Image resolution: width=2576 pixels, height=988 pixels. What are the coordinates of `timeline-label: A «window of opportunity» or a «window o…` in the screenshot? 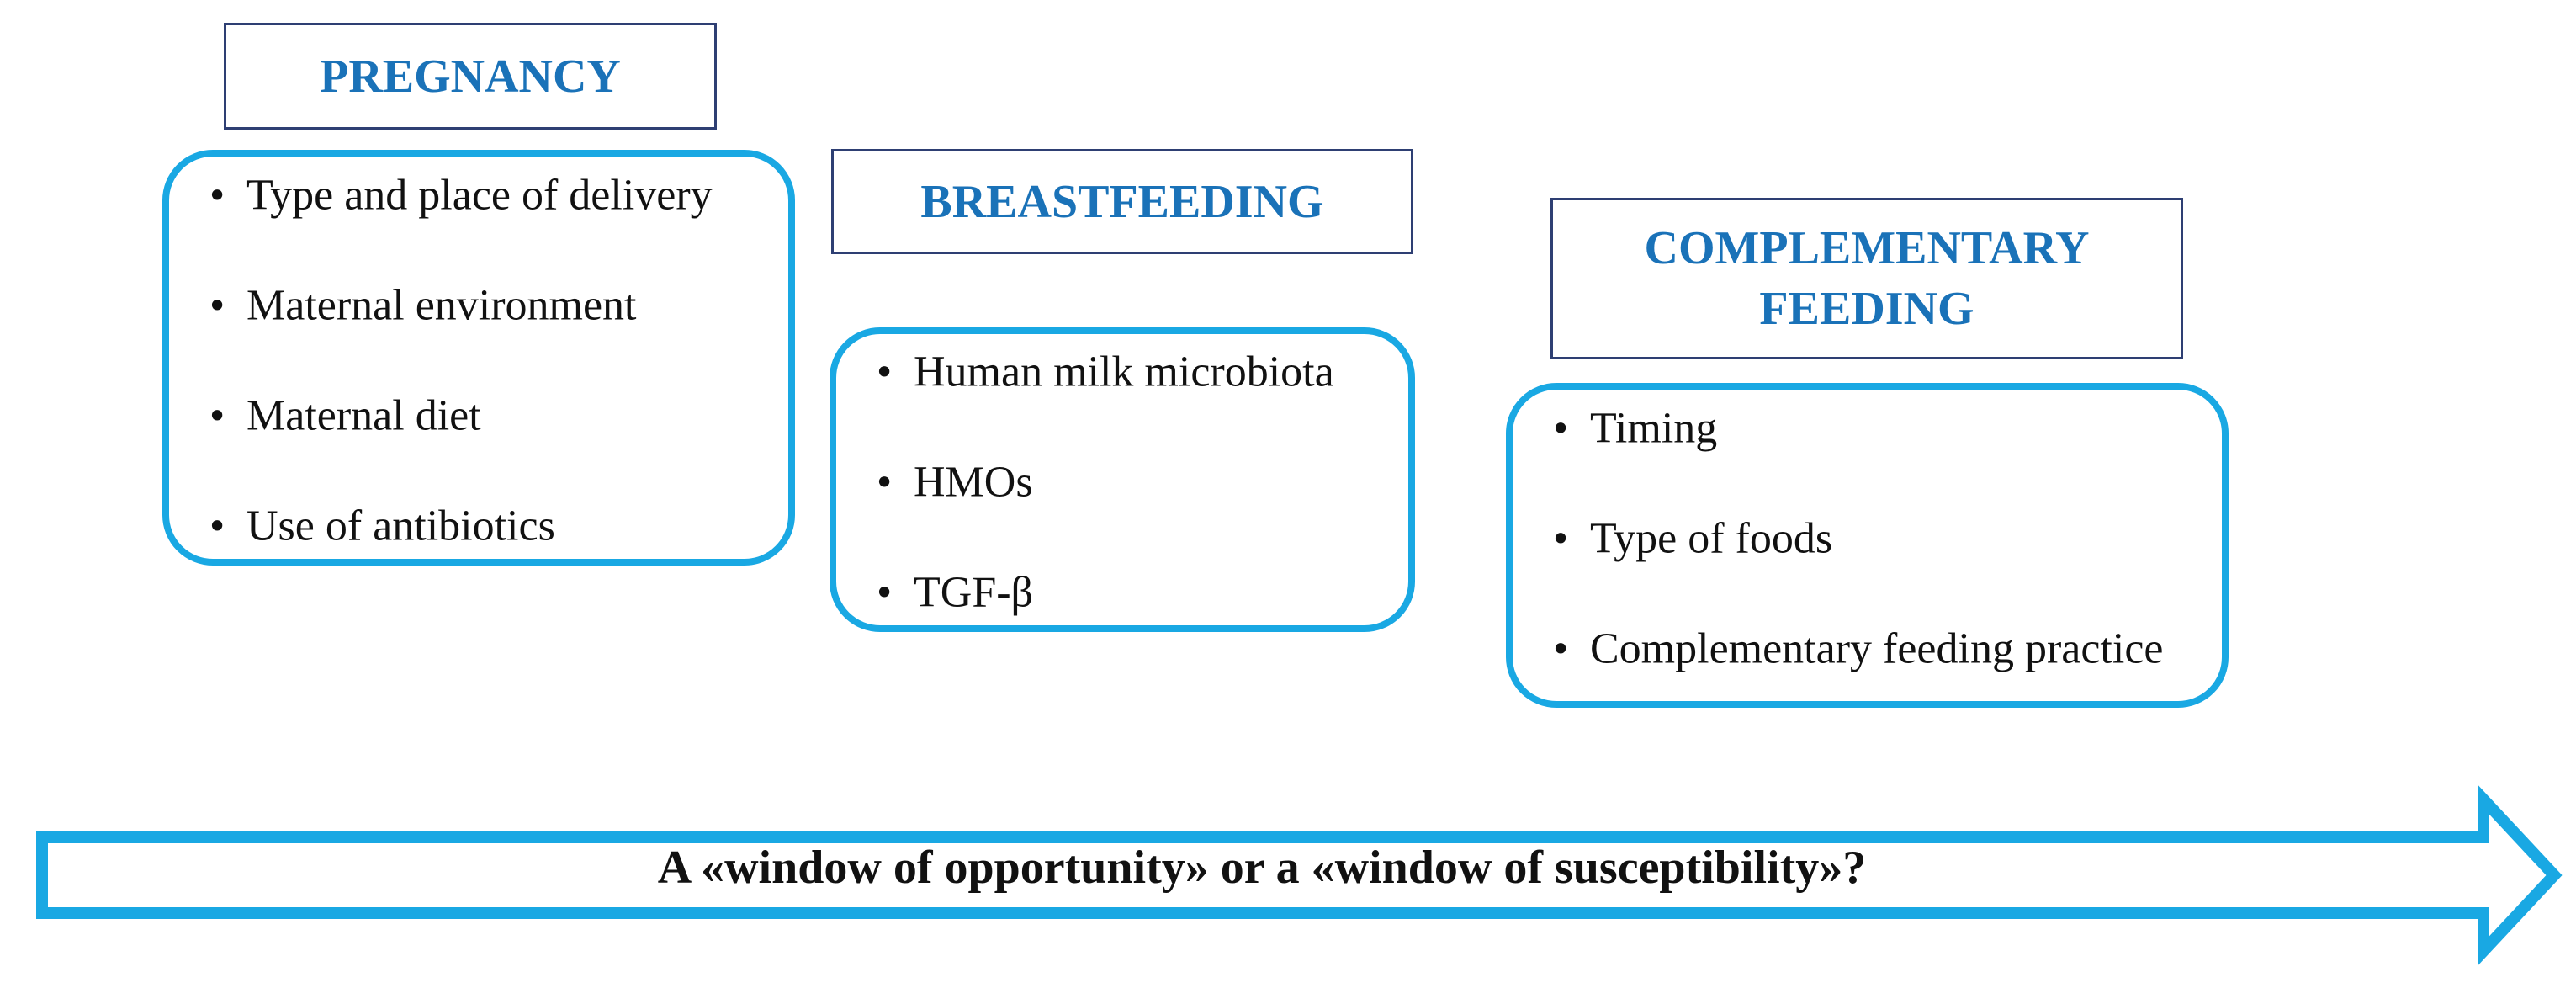 It's located at (1262, 868).